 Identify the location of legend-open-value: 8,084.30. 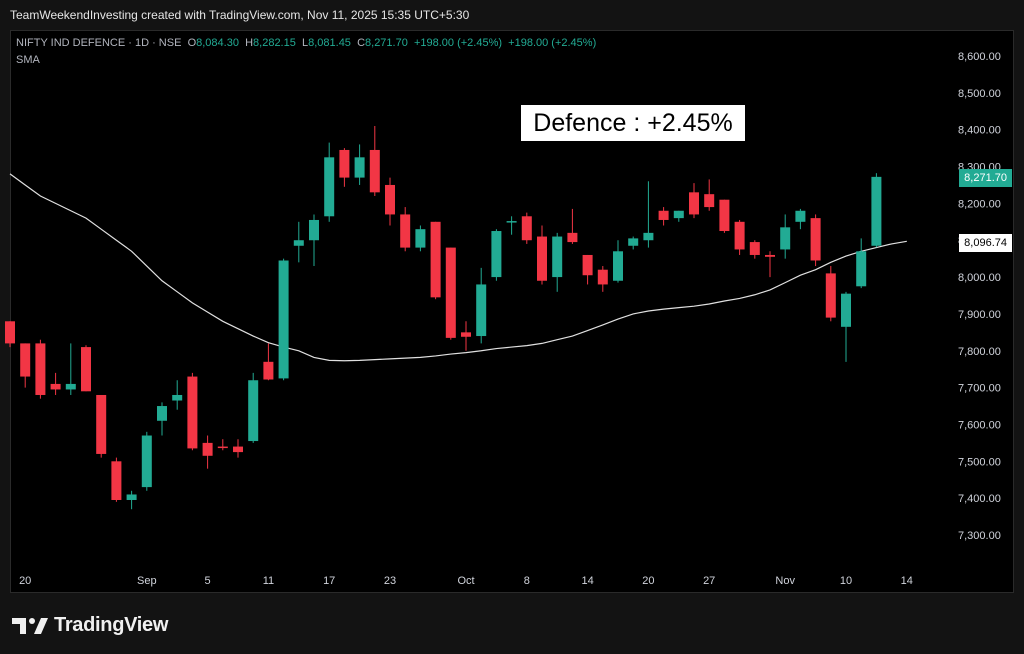
(217, 43).